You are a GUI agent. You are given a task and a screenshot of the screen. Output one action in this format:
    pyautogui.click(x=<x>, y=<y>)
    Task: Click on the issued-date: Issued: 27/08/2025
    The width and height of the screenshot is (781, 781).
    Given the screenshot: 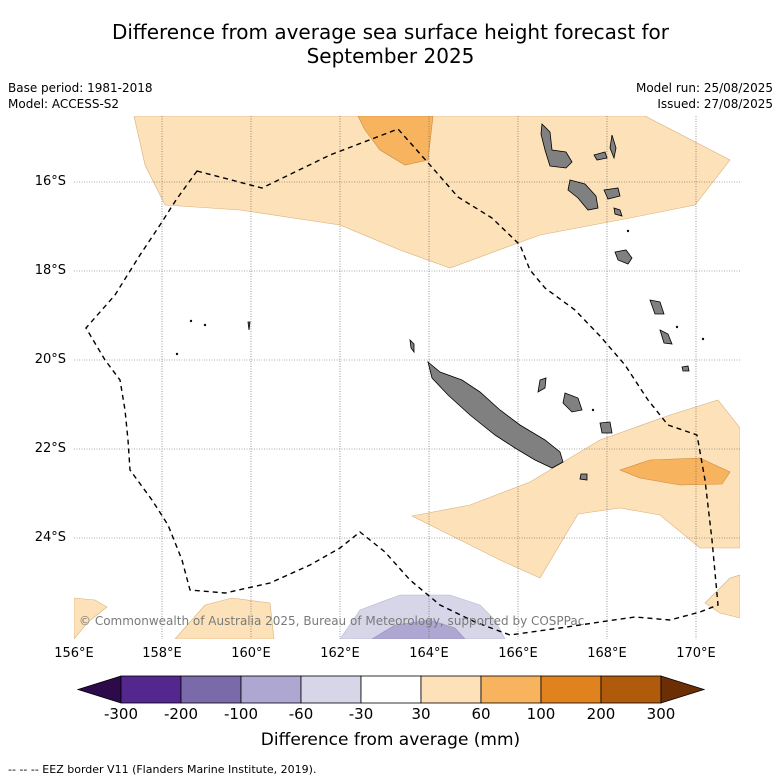 What is the action you would take?
    pyautogui.click(x=715, y=104)
    